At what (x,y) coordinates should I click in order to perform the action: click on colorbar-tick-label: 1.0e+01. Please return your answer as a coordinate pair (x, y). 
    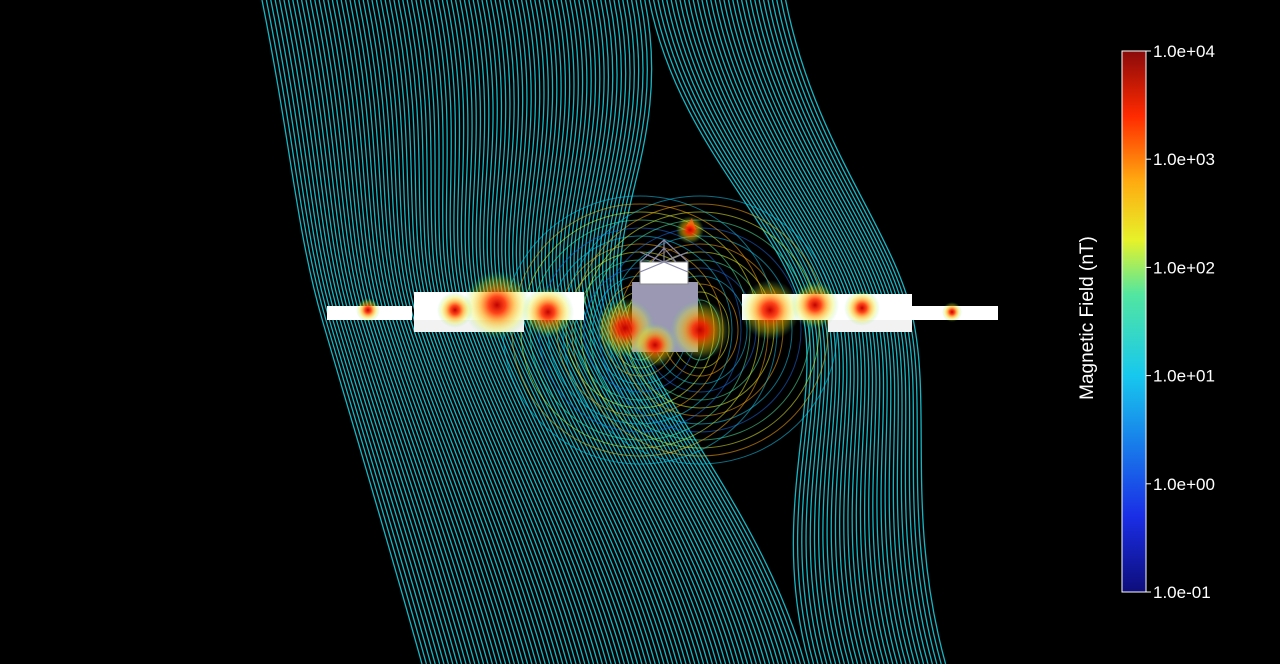
    Looking at the image, I should click on (1184, 376).